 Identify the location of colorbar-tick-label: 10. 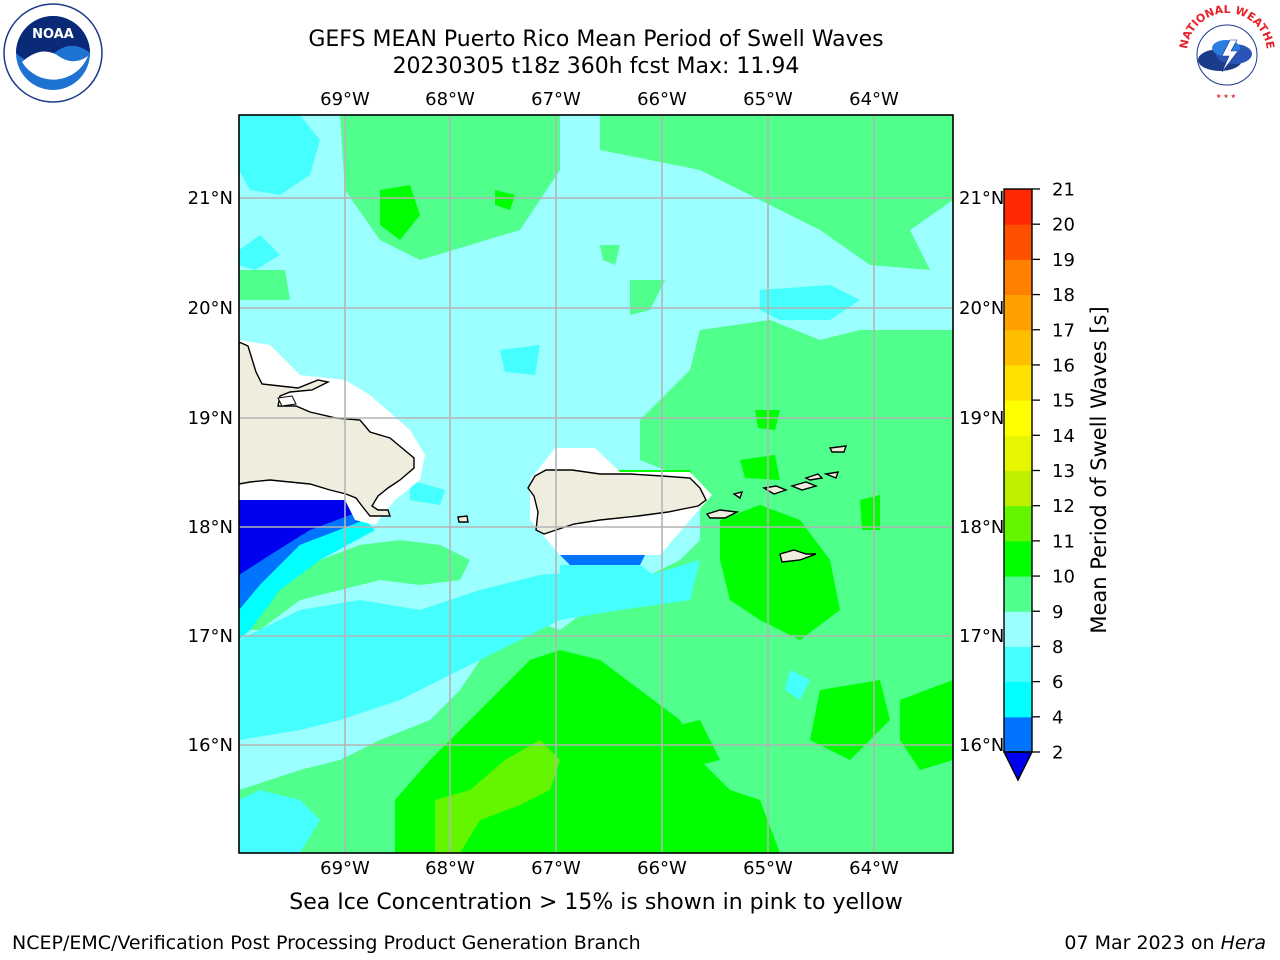
(1063, 577).